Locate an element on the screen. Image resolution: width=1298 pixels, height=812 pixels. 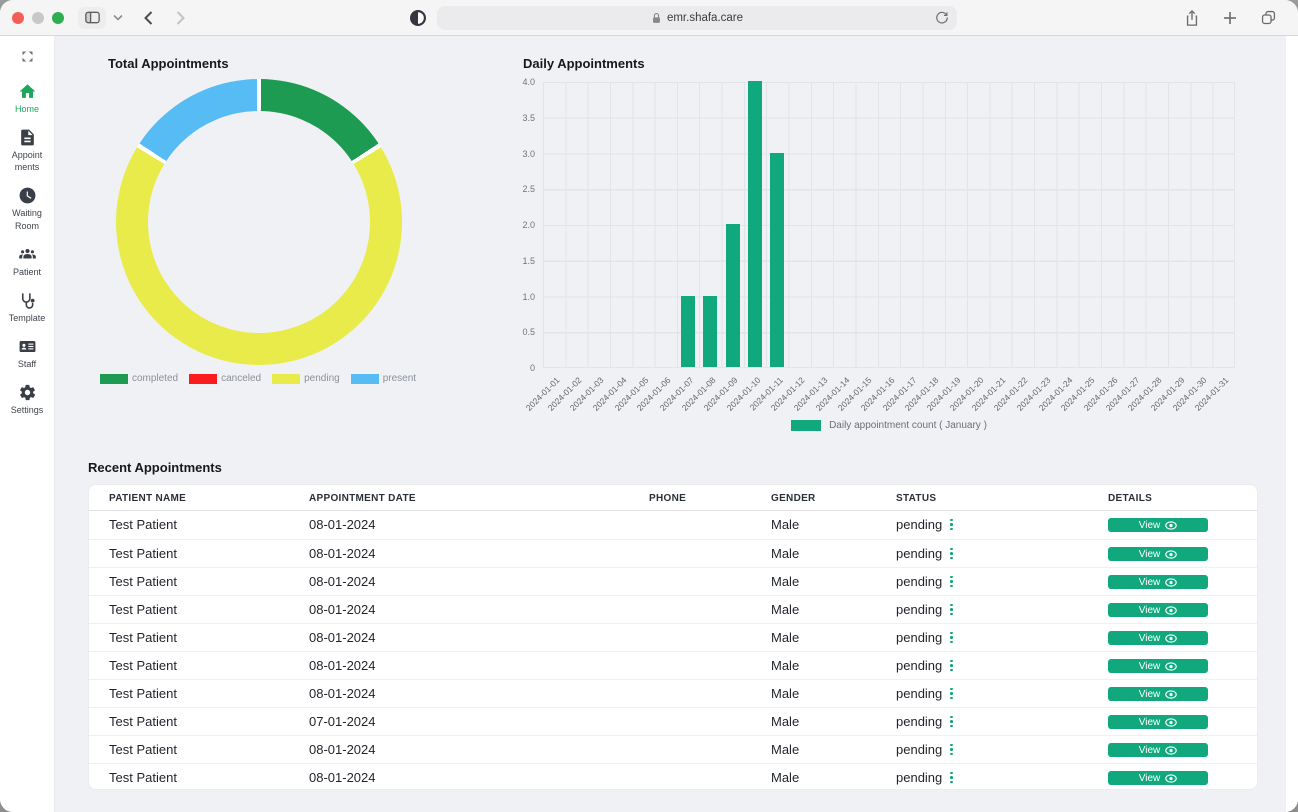
y-axis-tick: 0.5 is located at coordinates (528, 332).